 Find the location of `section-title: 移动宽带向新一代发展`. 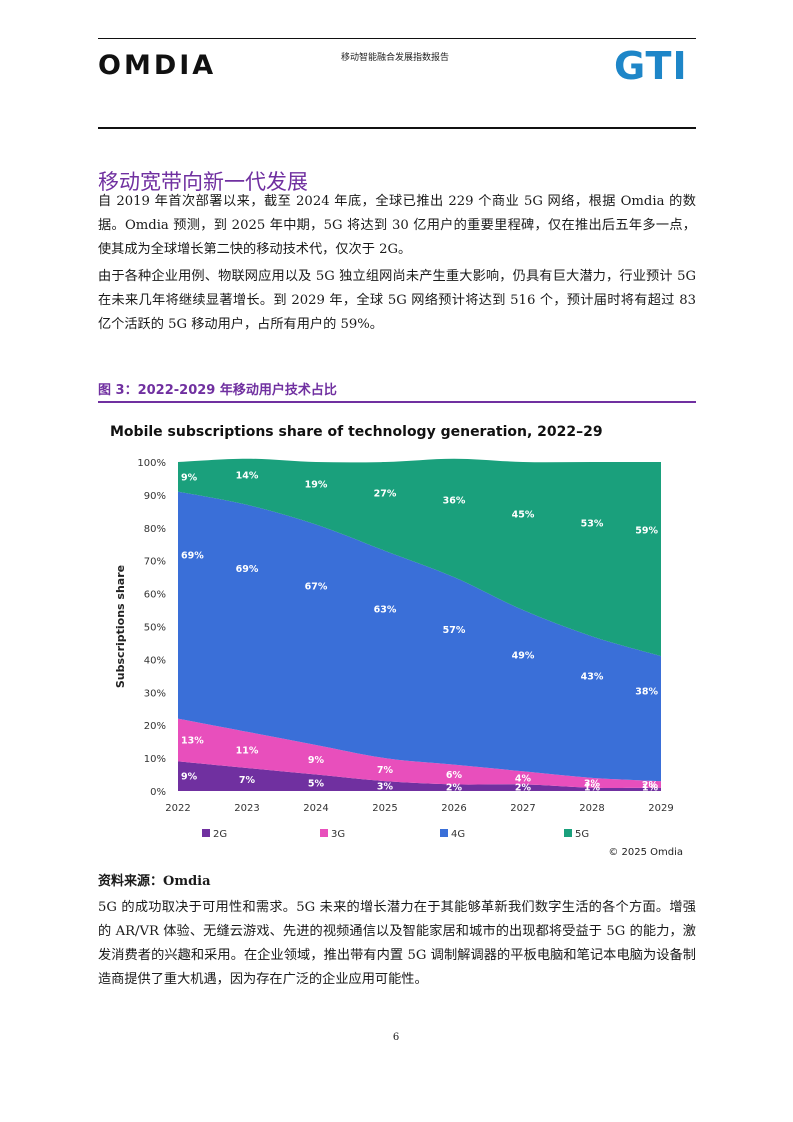

section-title: 移动宽带向新一代发展 is located at coordinates (203, 182).